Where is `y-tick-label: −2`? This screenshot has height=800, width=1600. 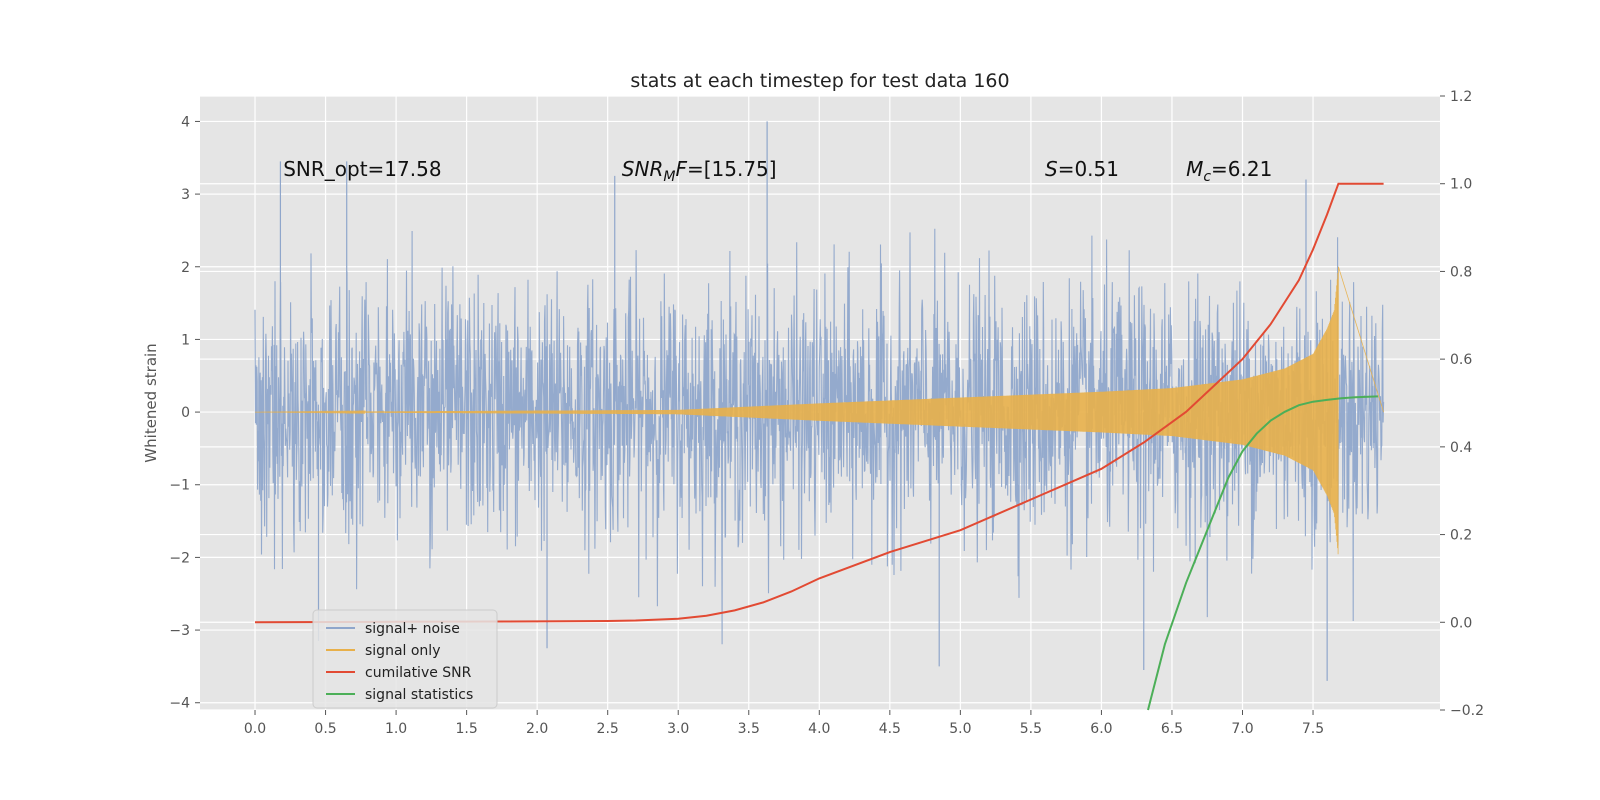
y-tick-label: −2 is located at coordinates (179, 558).